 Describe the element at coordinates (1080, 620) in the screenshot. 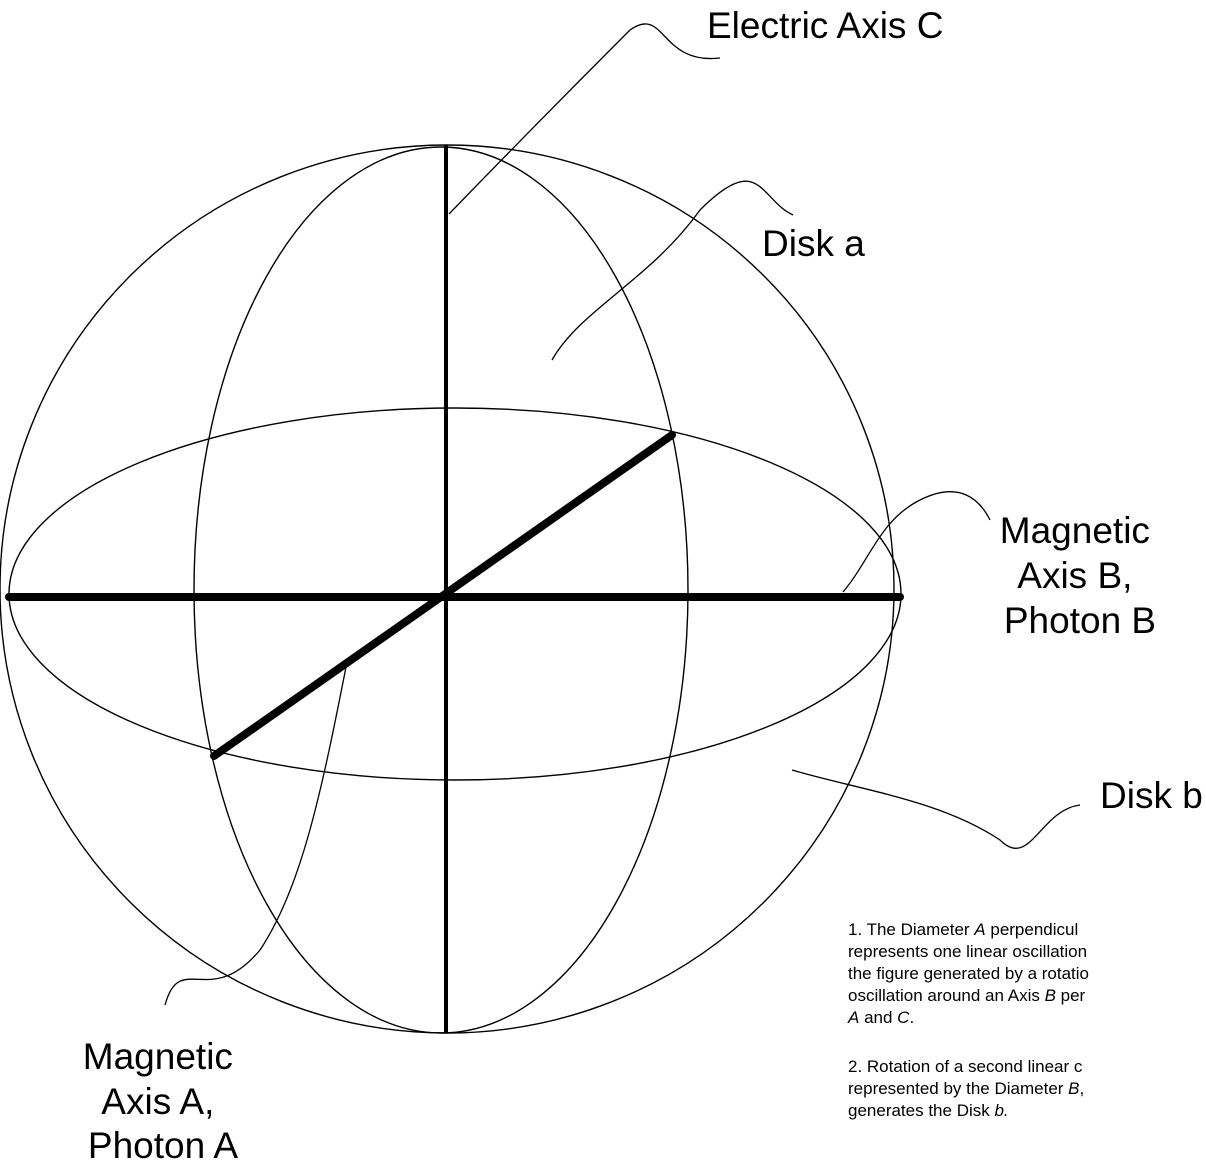

I see `label-magnetic-b-line3: Photon B` at that location.